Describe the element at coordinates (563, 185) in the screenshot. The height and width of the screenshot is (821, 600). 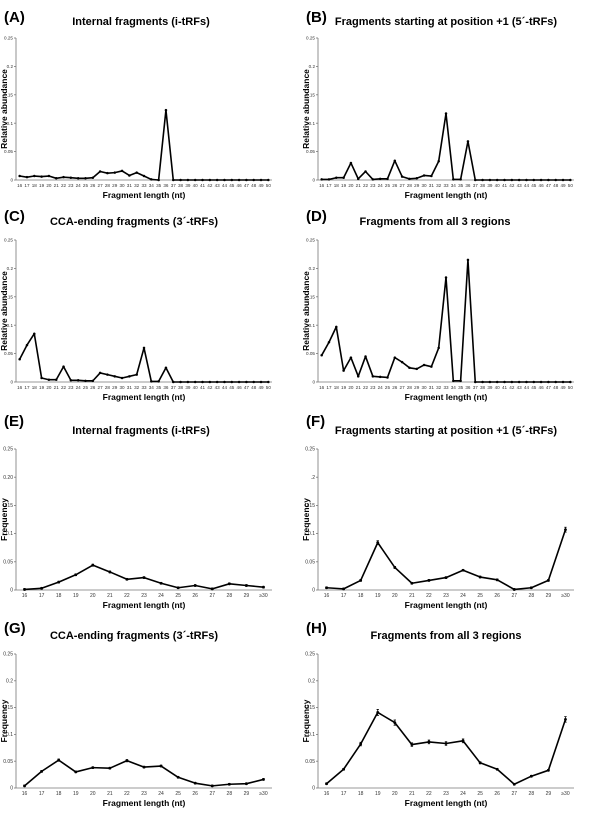
I see `x-tick-label: 49` at that location.